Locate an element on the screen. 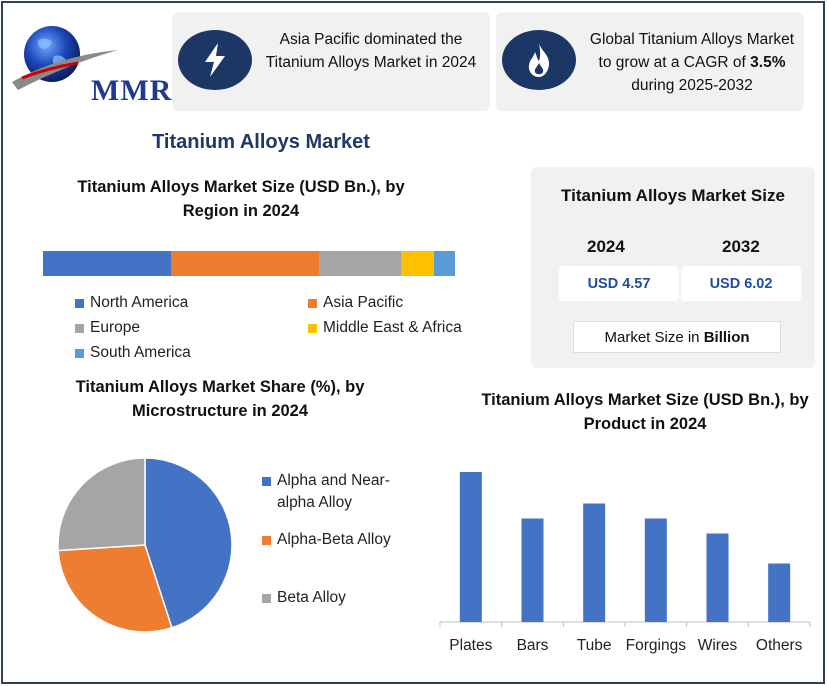  legend-item-middle-east-and-africa: Middle East & Africa is located at coordinates (385, 328).